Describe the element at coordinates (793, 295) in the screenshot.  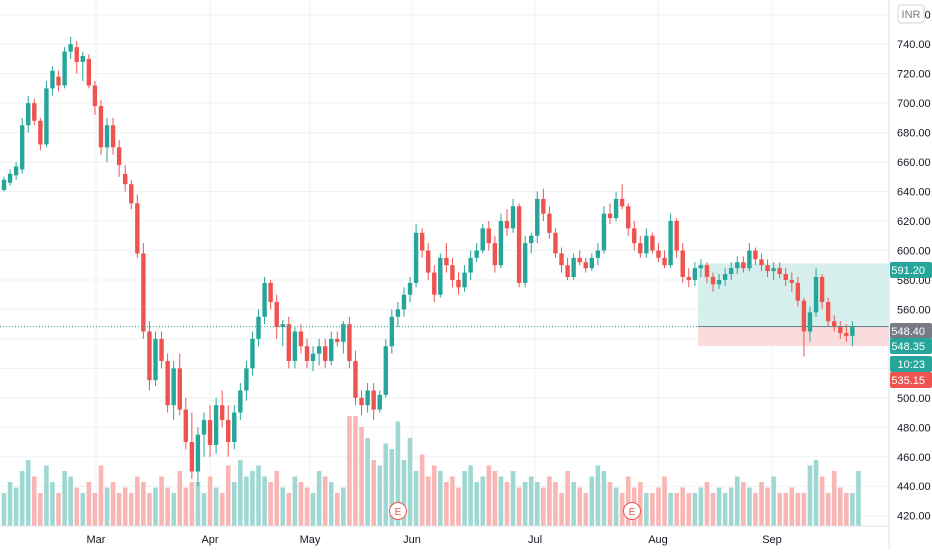
I see `profit-zone` at that location.